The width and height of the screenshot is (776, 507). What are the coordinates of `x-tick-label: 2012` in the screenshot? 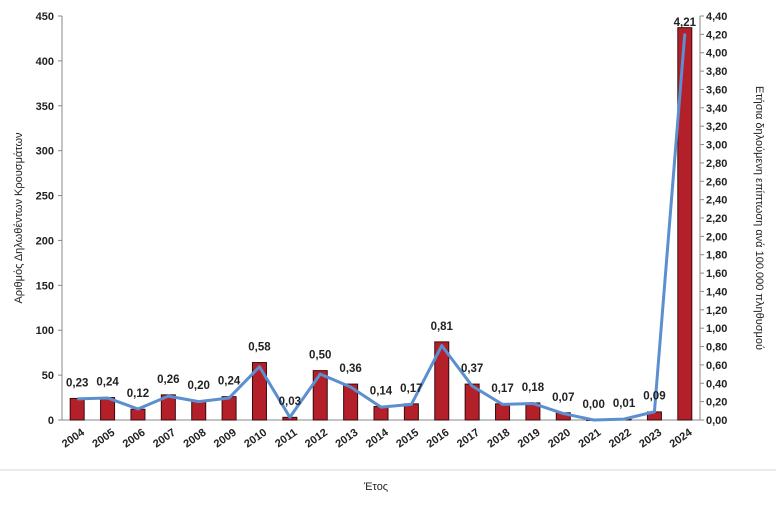 It's located at (316, 439).